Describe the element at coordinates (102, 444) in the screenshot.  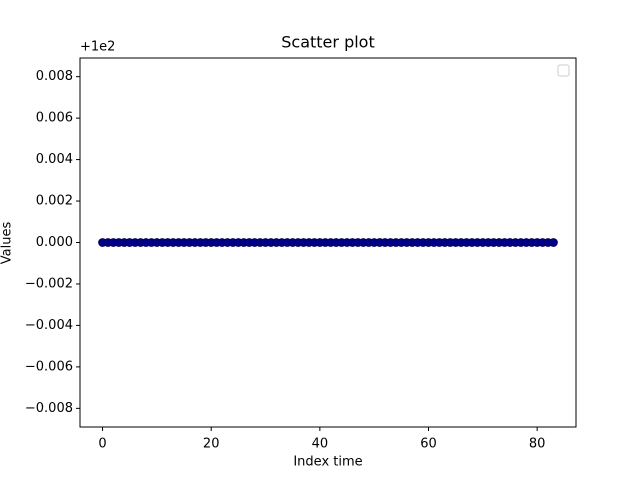
I see `x-tick-label: 0` at that location.